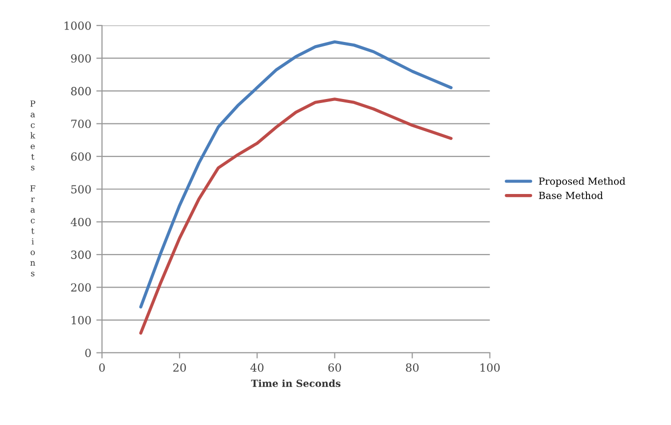  Describe the element at coordinates (33, 188) in the screenshot. I see `text: Packets Fractions` at that location.